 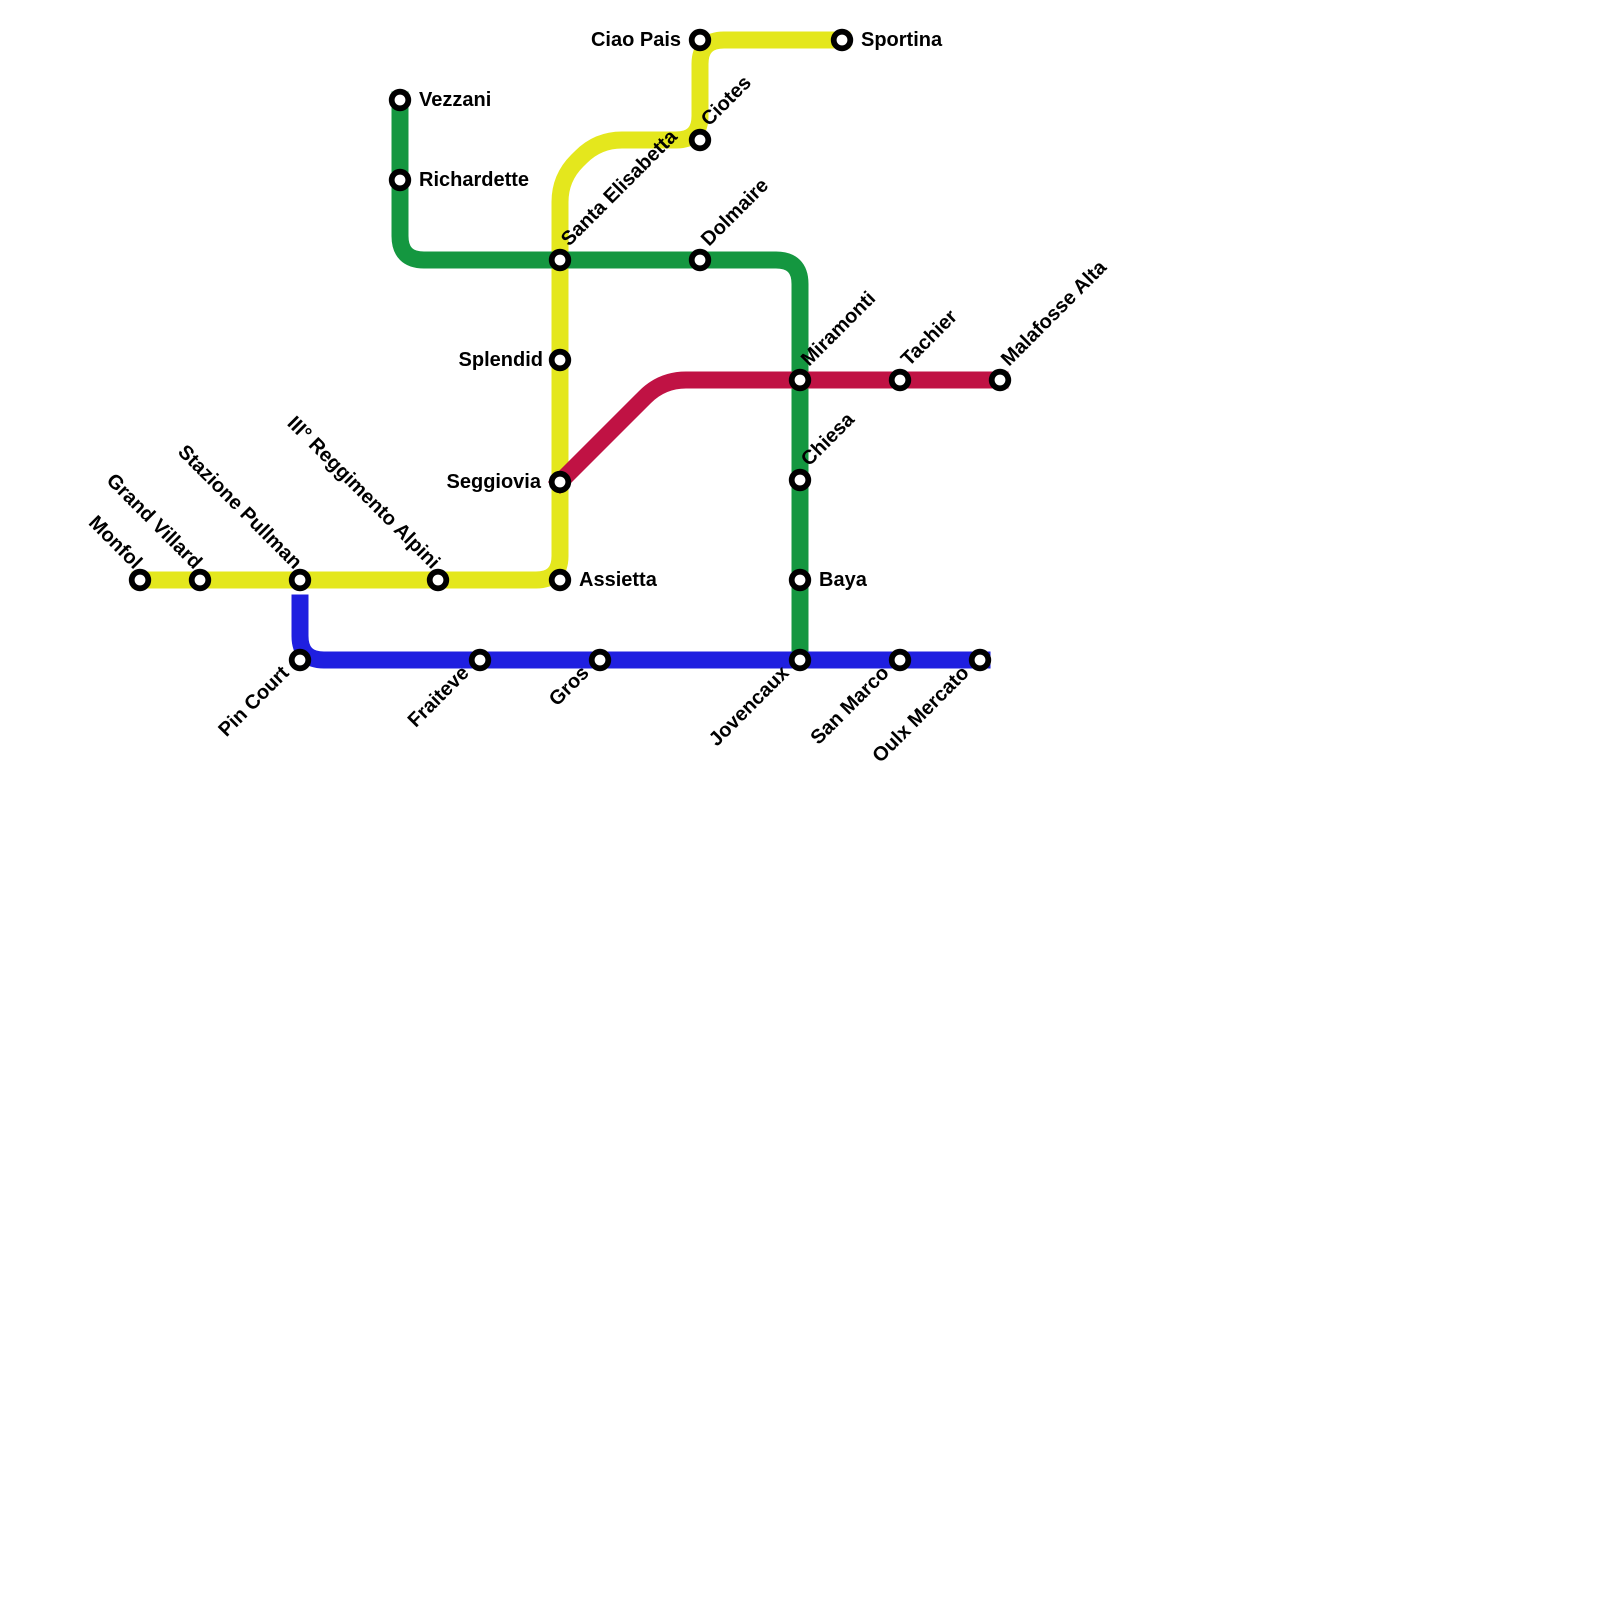 What do you see at coordinates (800, 580) in the screenshot?
I see `station-marker-baya` at bounding box center [800, 580].